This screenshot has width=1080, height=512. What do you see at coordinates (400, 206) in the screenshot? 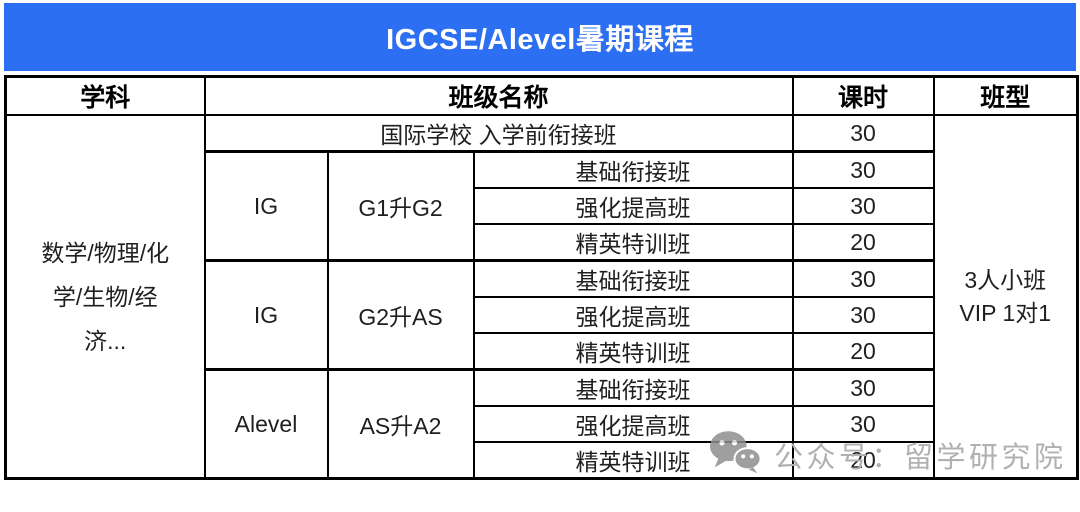
I see `transition-cell: G1升G2` at bounding box center [400, 206].